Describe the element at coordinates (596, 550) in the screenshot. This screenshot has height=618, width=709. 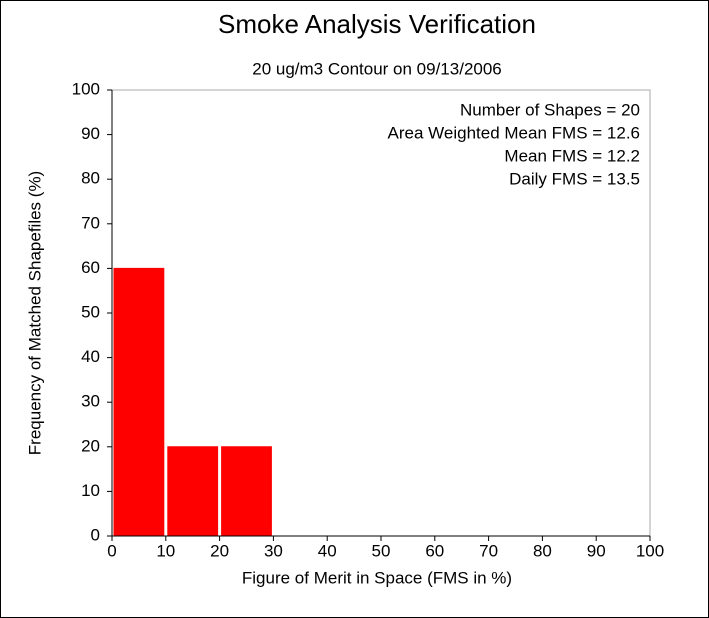
I see `x-tick-label: 90` at that location.